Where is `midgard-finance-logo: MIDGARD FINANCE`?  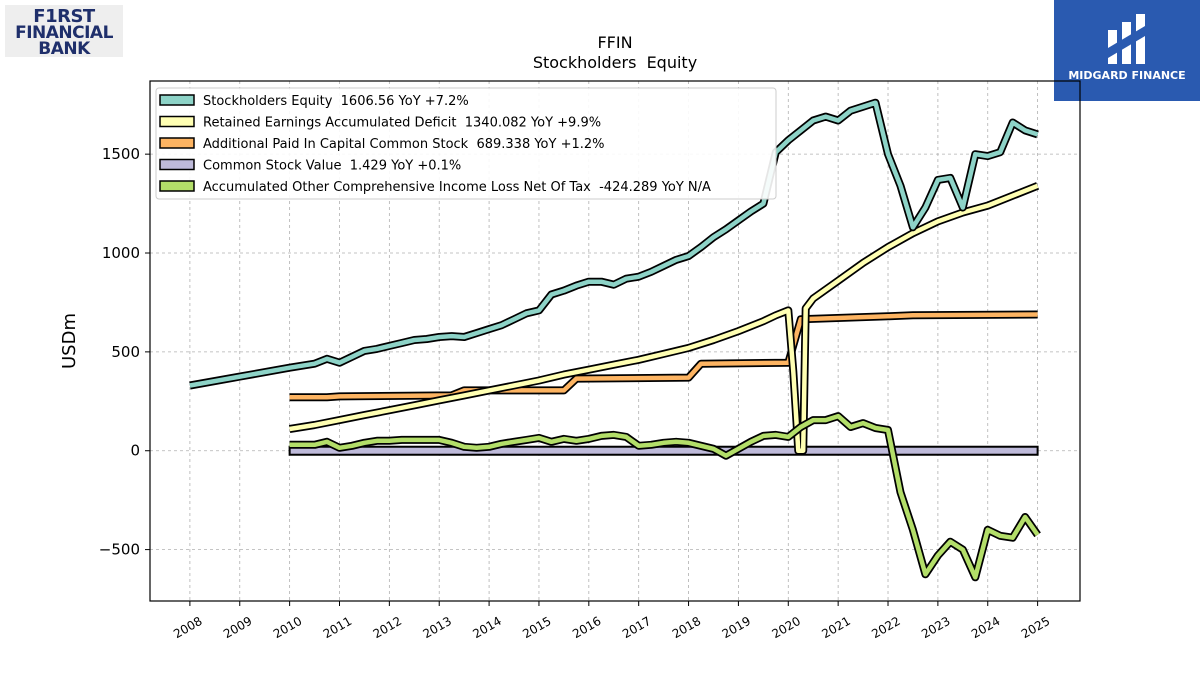 midgard-finance-logo: MIDGARD FINANCE is located at coordinates (1127, 50).